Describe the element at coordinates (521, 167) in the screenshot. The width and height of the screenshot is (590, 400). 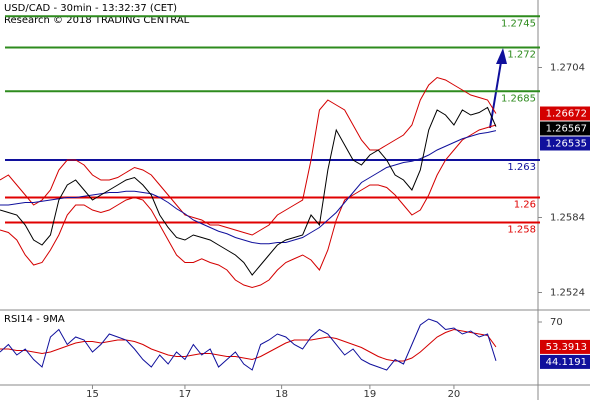
I see `level-label: 1.263` at that location.